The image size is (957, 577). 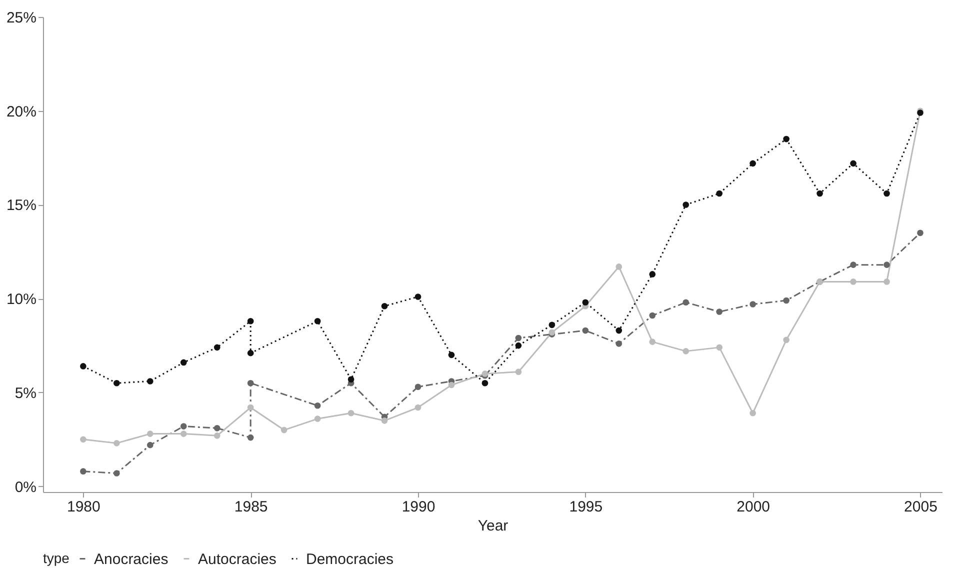 I want to click on x-tick-label: 1995, so click(x=586, y=507).